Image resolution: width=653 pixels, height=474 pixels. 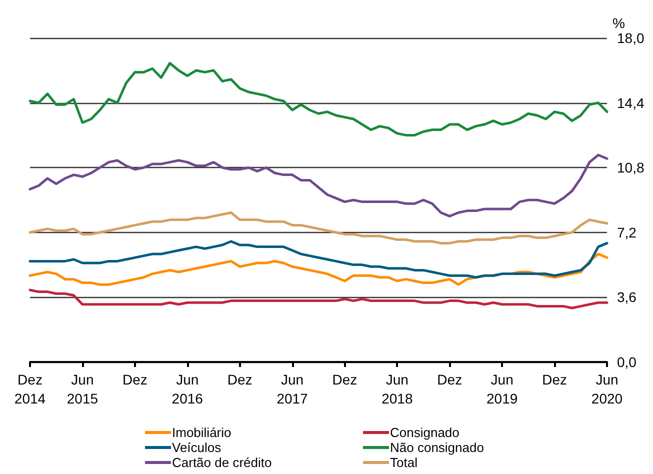 What do you see at coordinates (222, 462) in the screenshot?
I see `legend-label: Cartão de crédito` at bounding box center [222, 462].